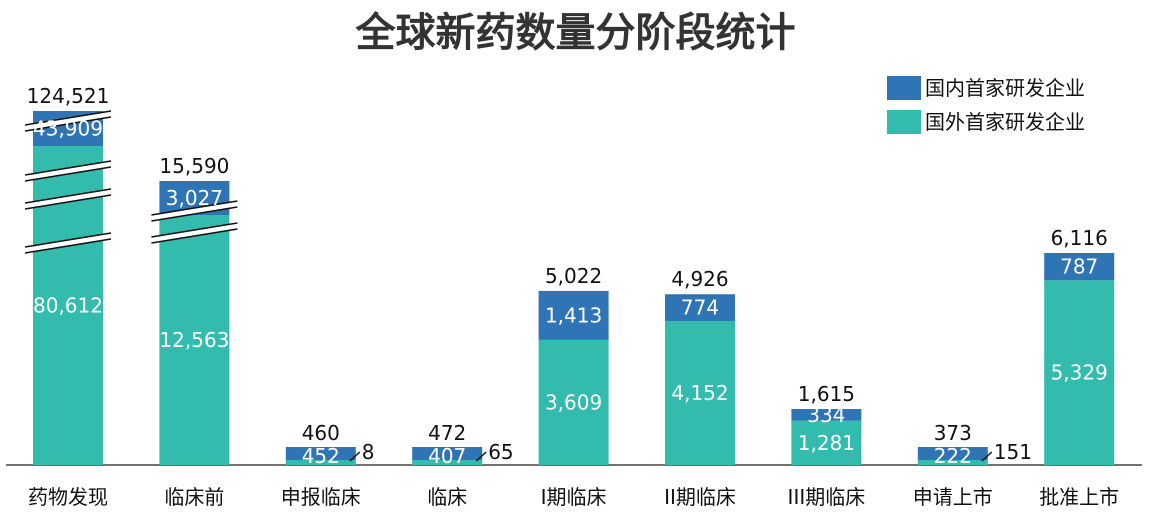 Image resolution: width=1151 pixels, height=525 pixels. Describe the element at coordinates (573, 276) in the screenshot. I see `label-total-4: 5,022` at that location.